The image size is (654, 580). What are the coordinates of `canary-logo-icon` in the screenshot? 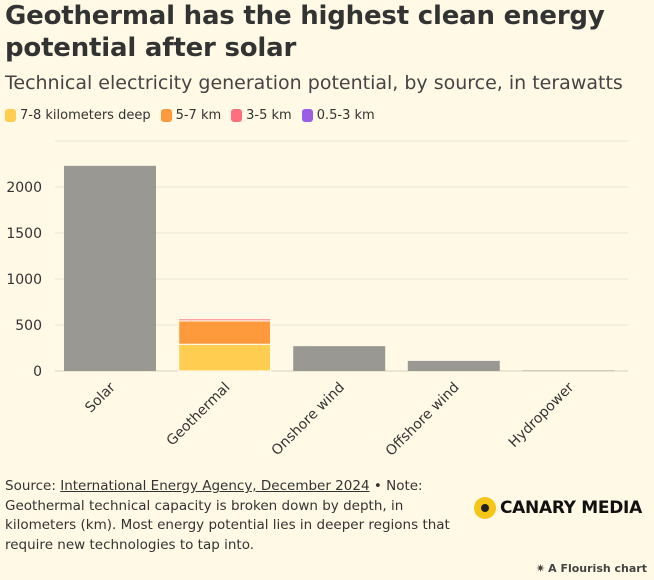 It's located at (485, 508).